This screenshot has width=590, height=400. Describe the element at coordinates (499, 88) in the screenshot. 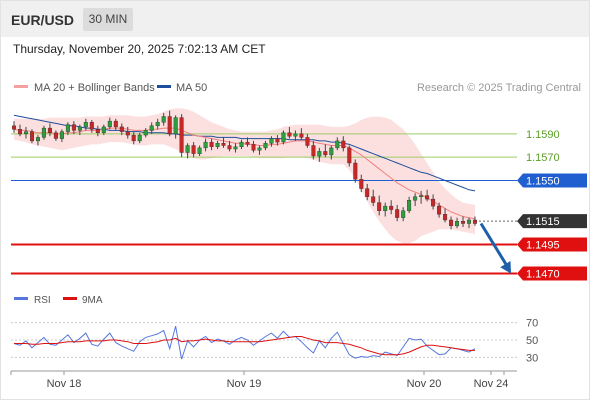

I see `copyright-watermark: Research © 2025 Trading Central` at that location.